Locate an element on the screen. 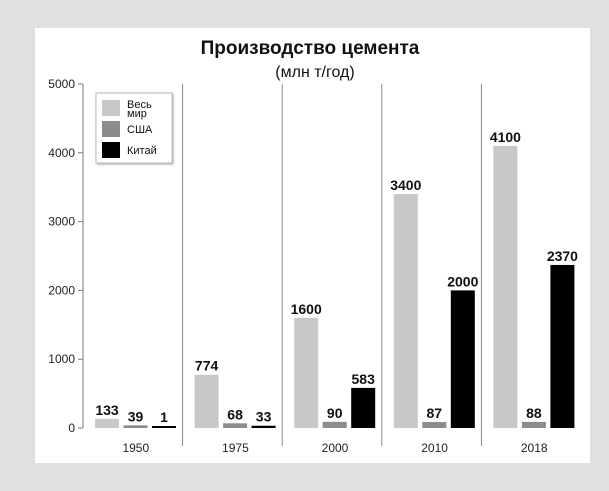 The width and height of the screenshot is (609, 491). y-tick-label: 2000 is located at coordinates (61, 290).